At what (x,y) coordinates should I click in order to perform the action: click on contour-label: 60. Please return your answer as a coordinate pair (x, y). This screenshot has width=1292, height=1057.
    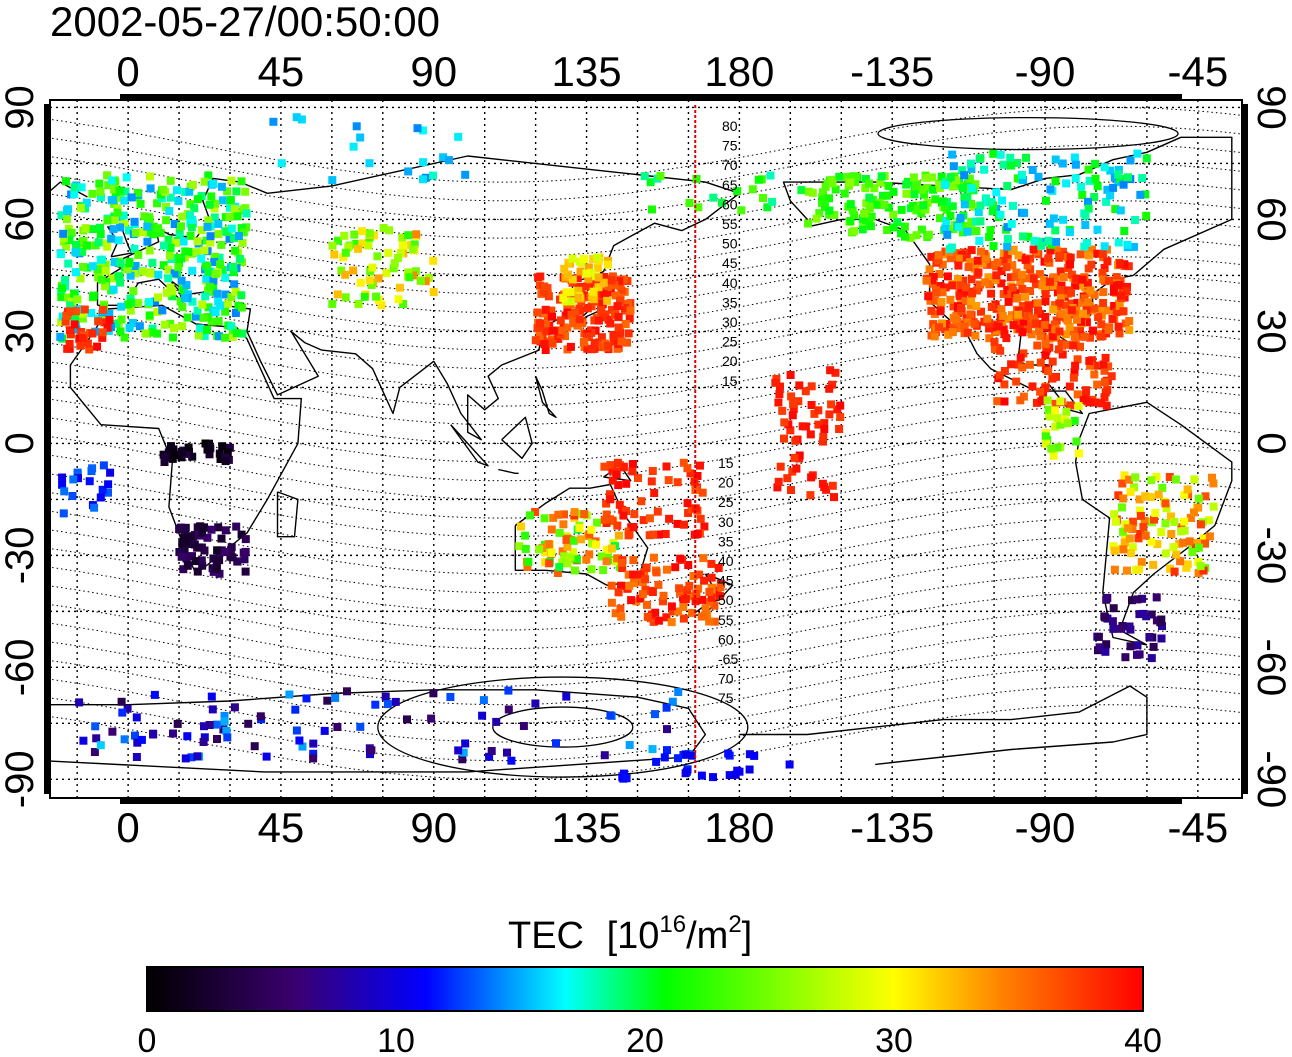
    Looking at the image, I should click on (726, 639).